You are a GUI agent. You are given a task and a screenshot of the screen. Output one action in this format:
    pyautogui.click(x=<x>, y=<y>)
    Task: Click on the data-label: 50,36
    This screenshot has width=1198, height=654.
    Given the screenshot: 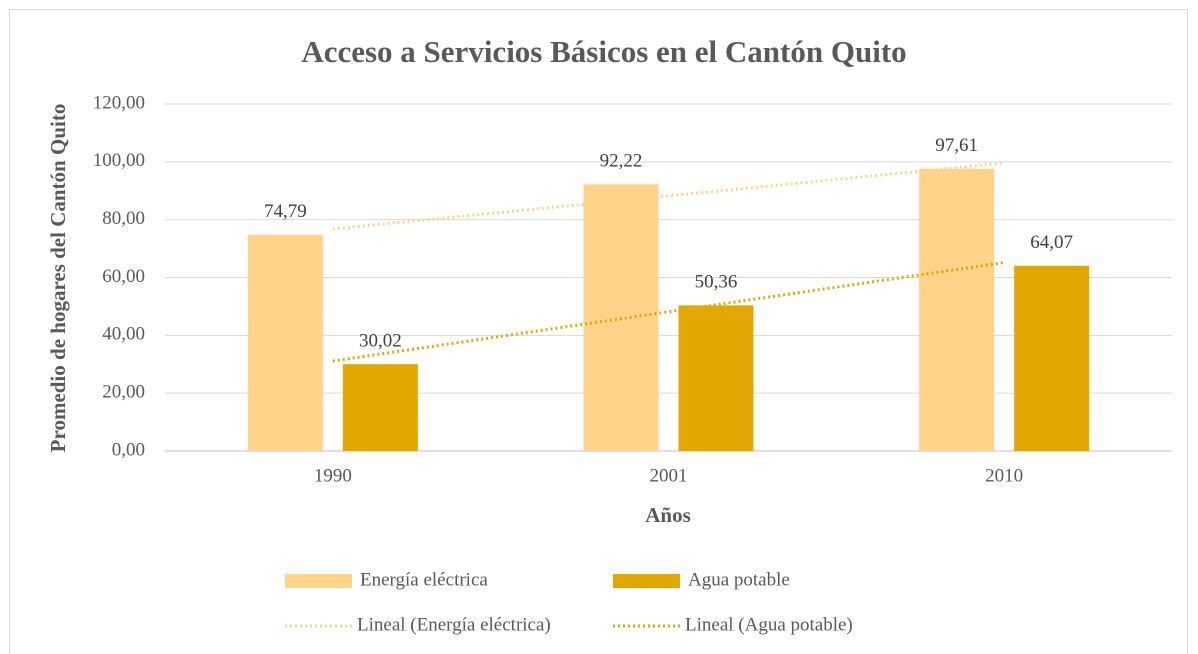 What is the action you would take?
    pyautogui.click(x=716, y=282)
    